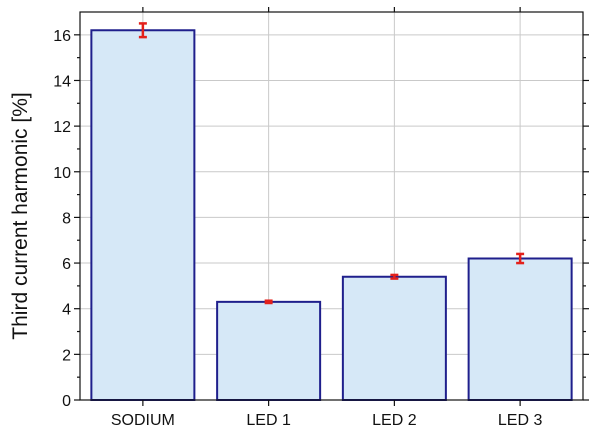  I want to click on y-axis-title: Third current harmonic [%], so click(20, 215).